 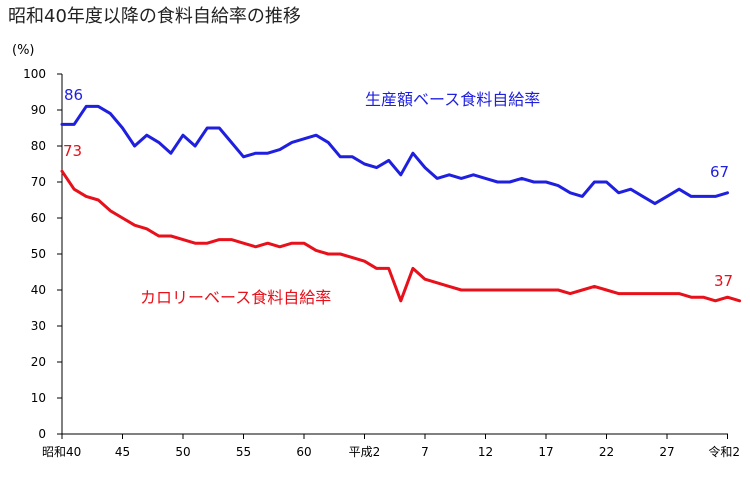 I want to click on x-tick-label: 17, so click(x=545, y=452).